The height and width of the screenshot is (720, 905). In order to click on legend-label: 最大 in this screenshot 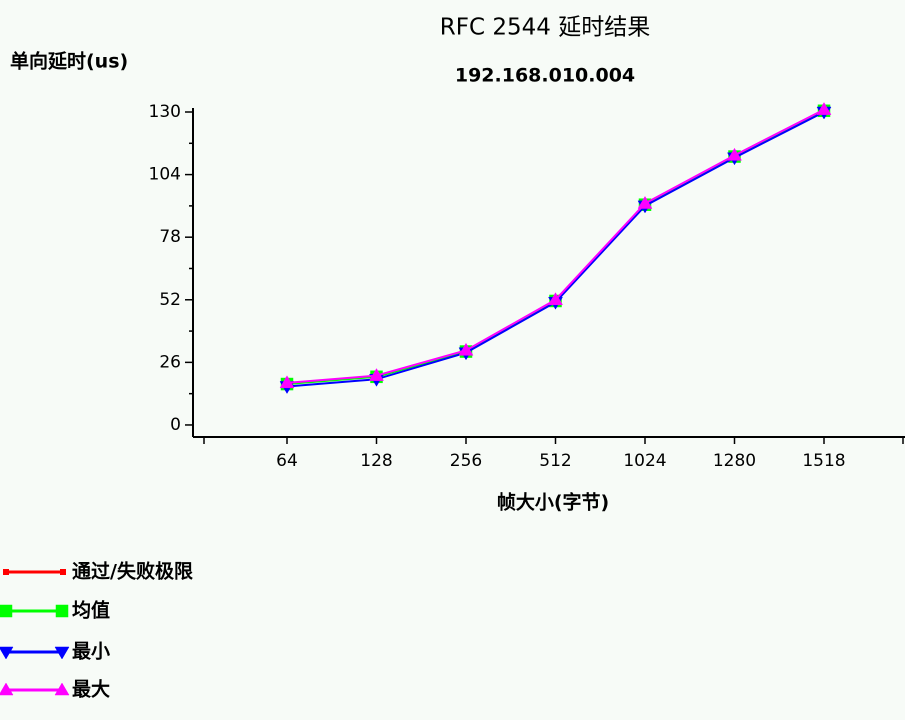, I will do `click(91, 689)`.